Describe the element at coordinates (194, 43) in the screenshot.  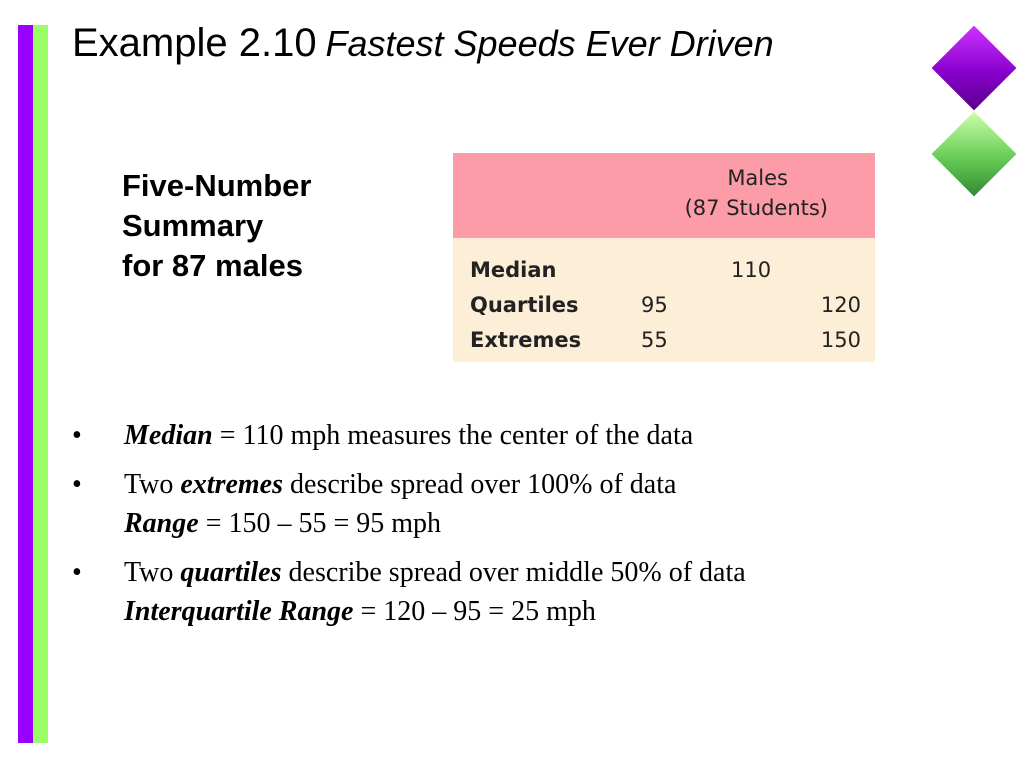
I see `title-main: Example 2.10` at that location.